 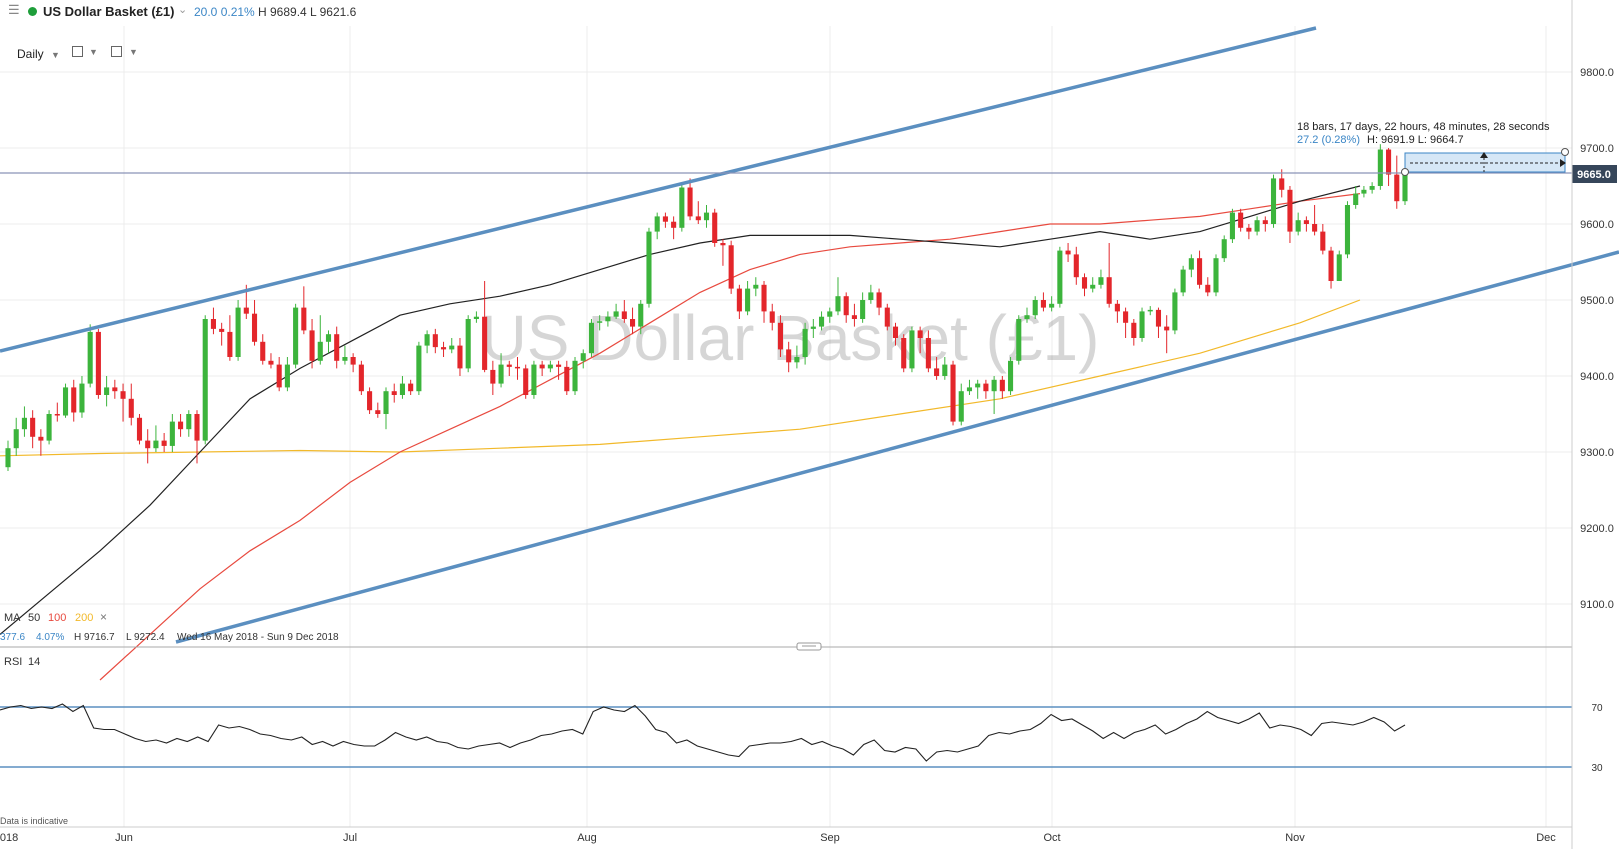 What do you see at coordinates (1597, 225) in the screenshot?
I see `y-tick-label: 9600.0` at bounding box center [1597, 225].